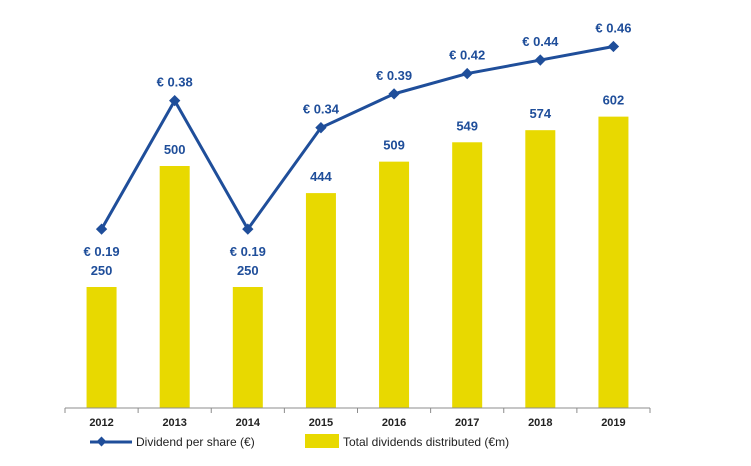 The width and height of the screenshot is (751, 466). What do you see at coordinates (613, 28) in the screenshot?
I see `line-label-2019: € 0.46` at bounding box center [613, 28].